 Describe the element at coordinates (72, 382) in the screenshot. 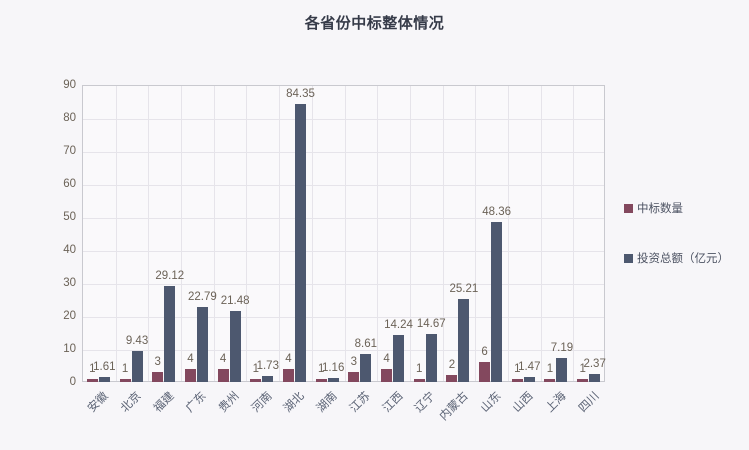

I see `y-axis-tick-label: 0` at that location.